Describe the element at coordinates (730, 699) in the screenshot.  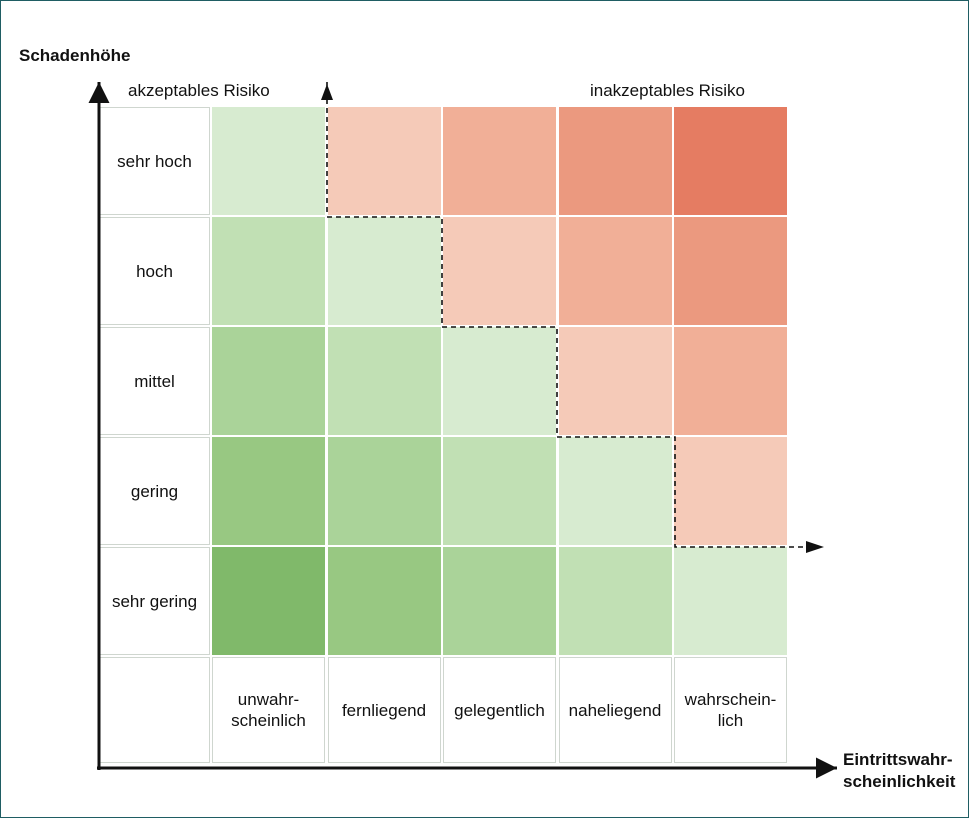
I see `column-label-line: wahrschein-` at that location.